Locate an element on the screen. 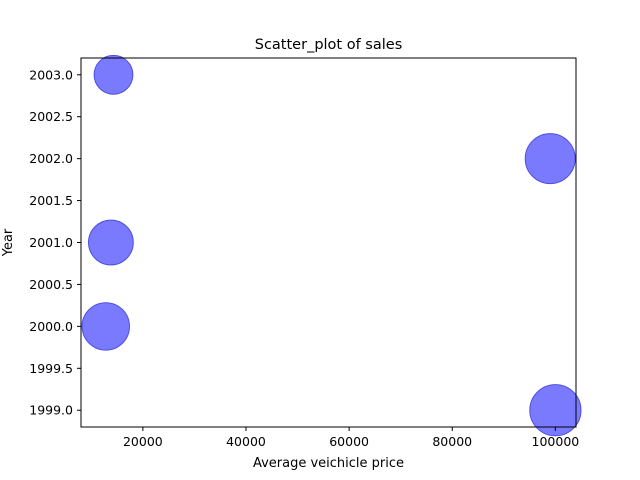 Image resolution: width=640 pixels, height=480 pixels. y-tick-label: 2000.5 is located at coordinates (51, 284).